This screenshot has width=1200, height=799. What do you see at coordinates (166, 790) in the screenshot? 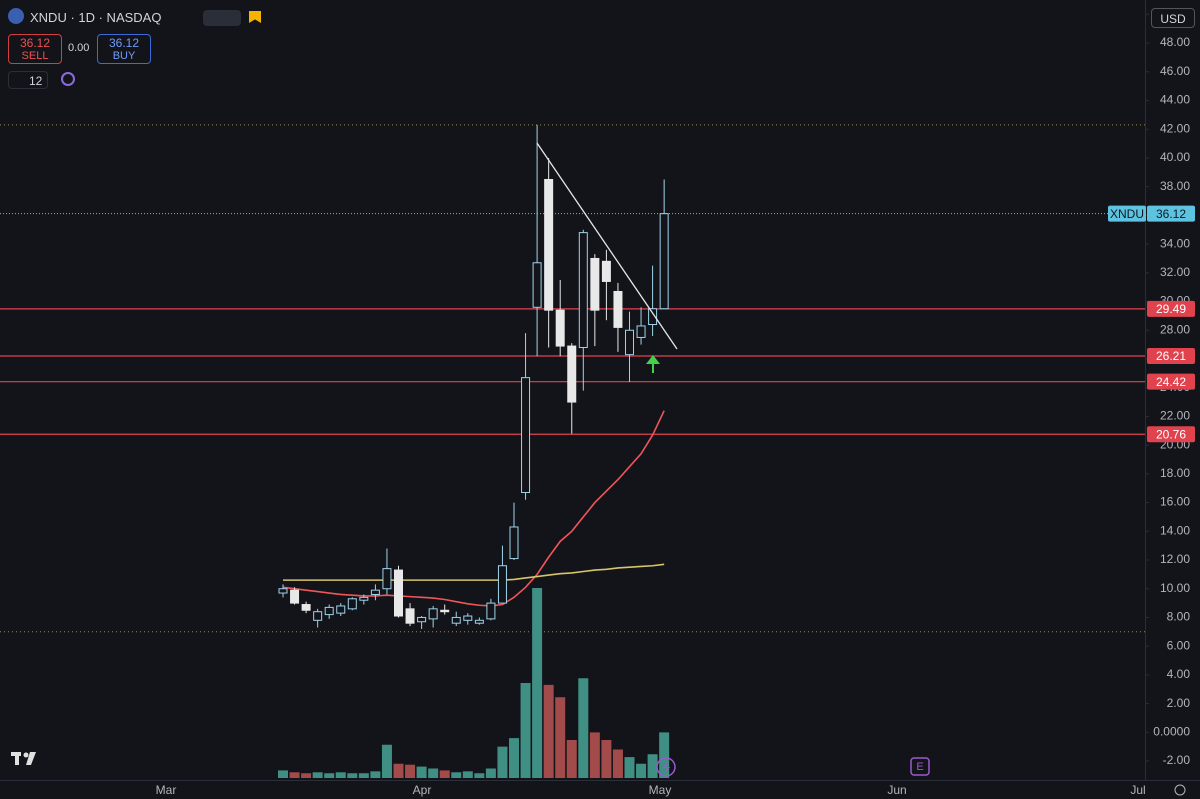
I see `x-tick-label: Mar` at bounding box center [166, 790].